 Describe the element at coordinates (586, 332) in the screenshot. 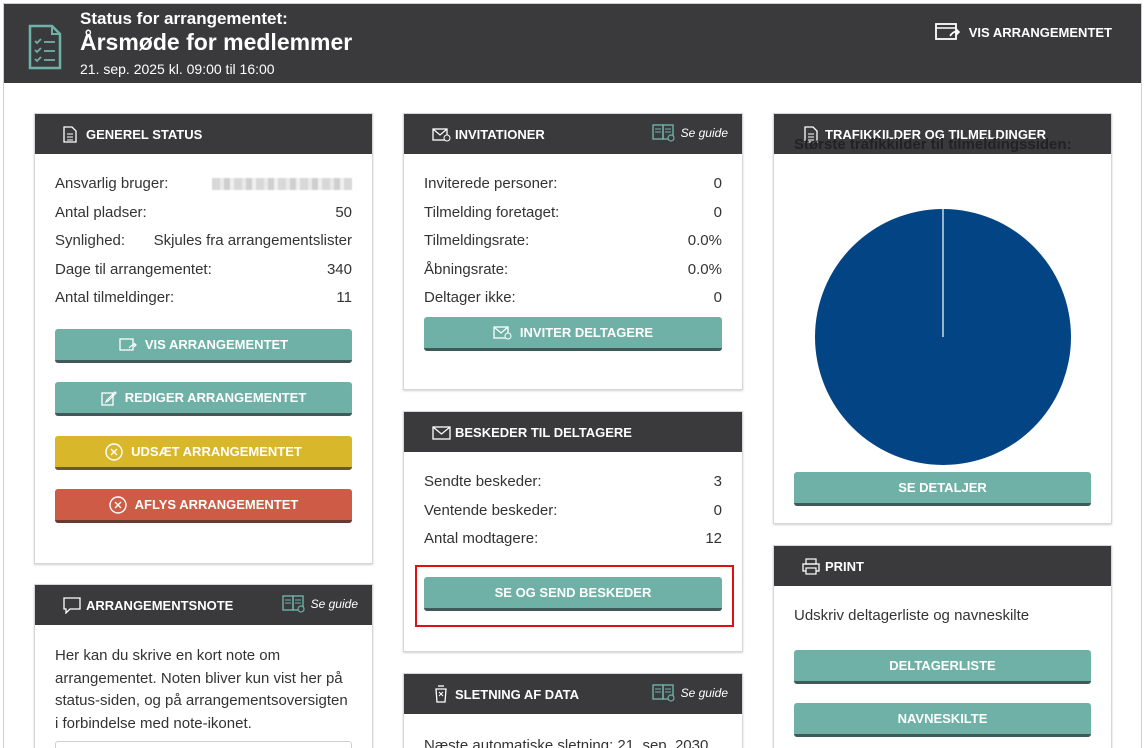

I see `button-label: INVITER DELTAGERE` at that location.